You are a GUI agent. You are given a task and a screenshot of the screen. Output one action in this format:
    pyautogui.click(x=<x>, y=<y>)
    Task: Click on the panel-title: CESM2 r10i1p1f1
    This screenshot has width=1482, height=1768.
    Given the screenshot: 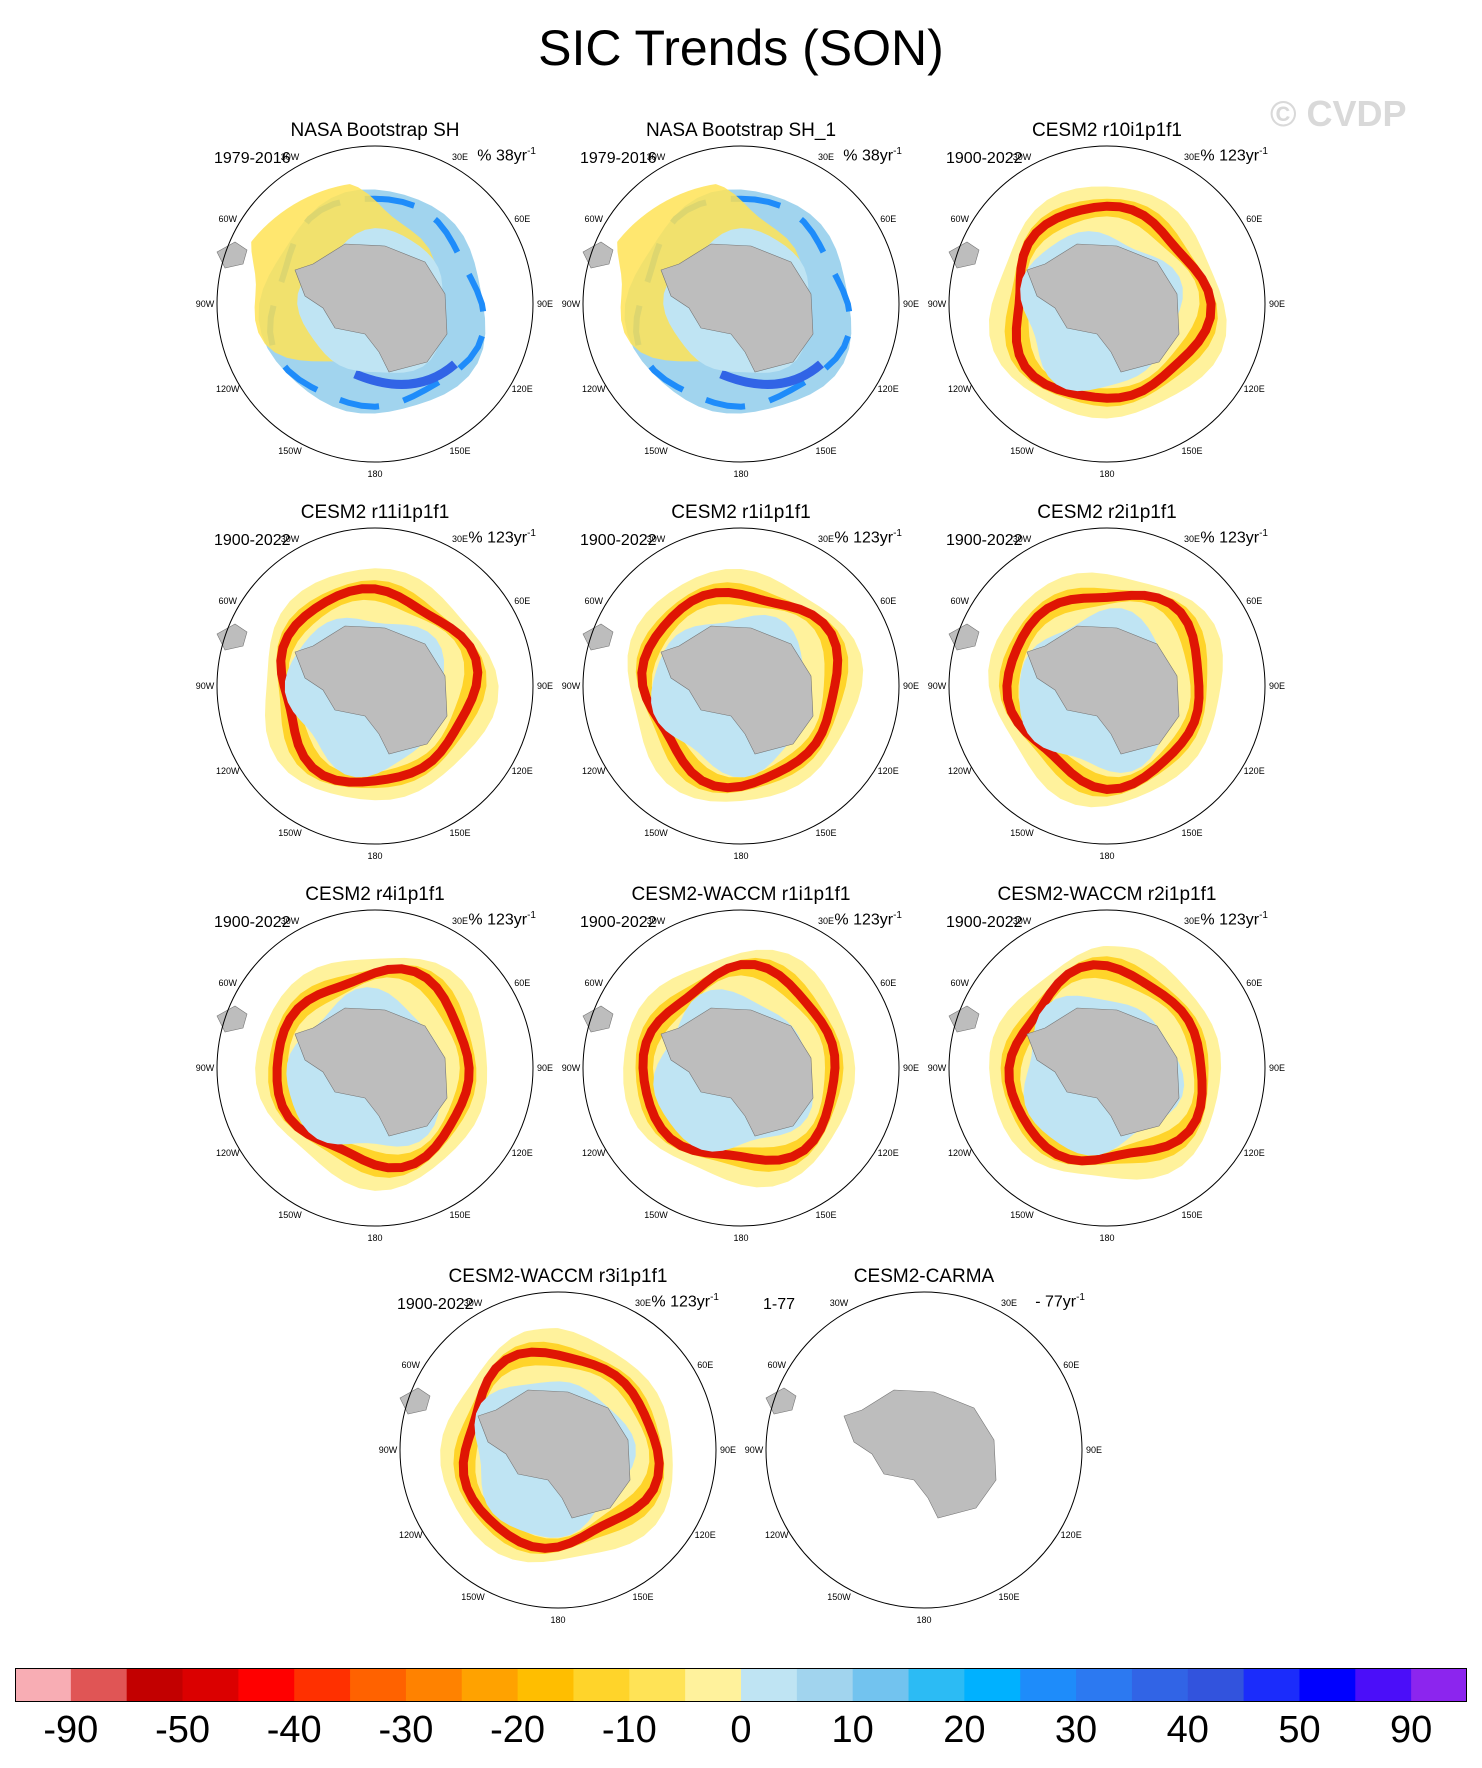 What is the action you would take?
    pyautogui.click(x=1107, y=130)
    